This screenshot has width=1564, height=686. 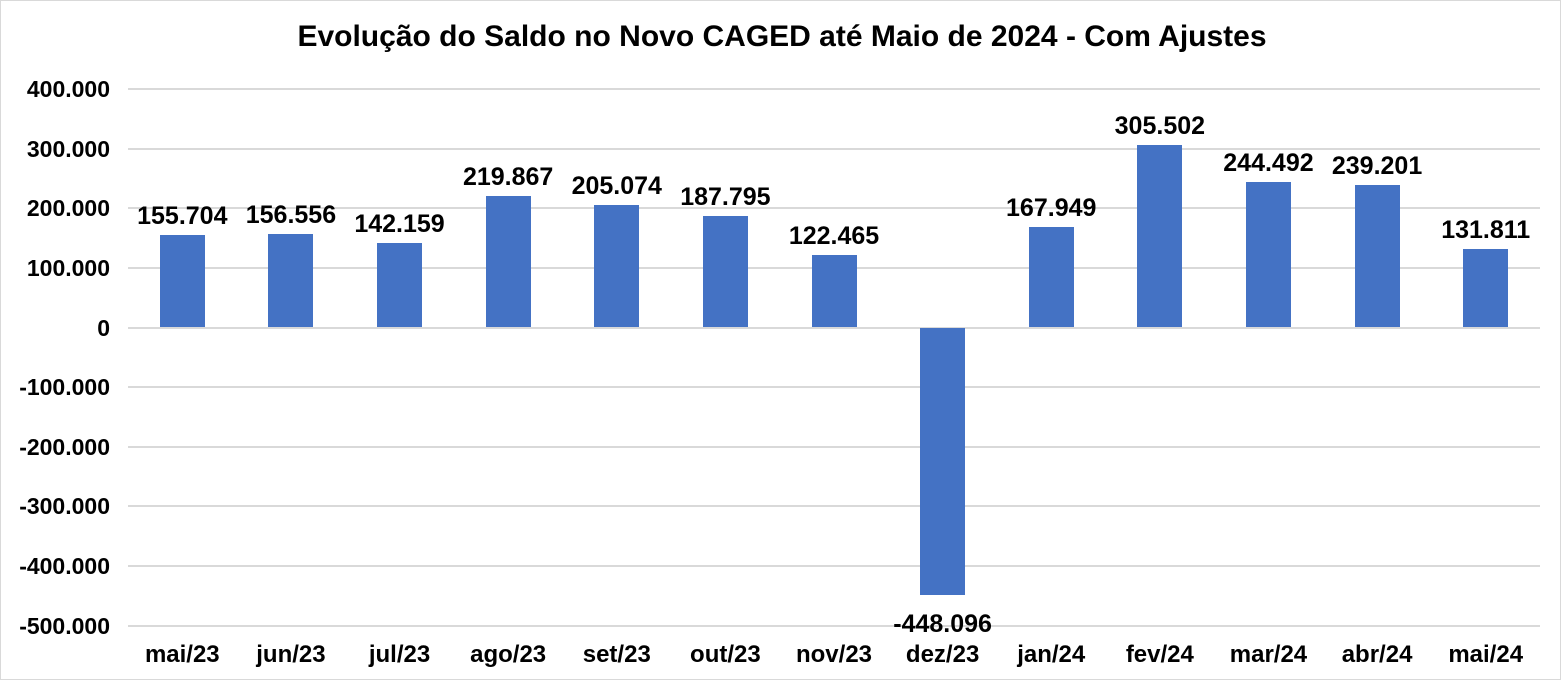 I want to click on bar-jun/23, so click(x=291, y=281).